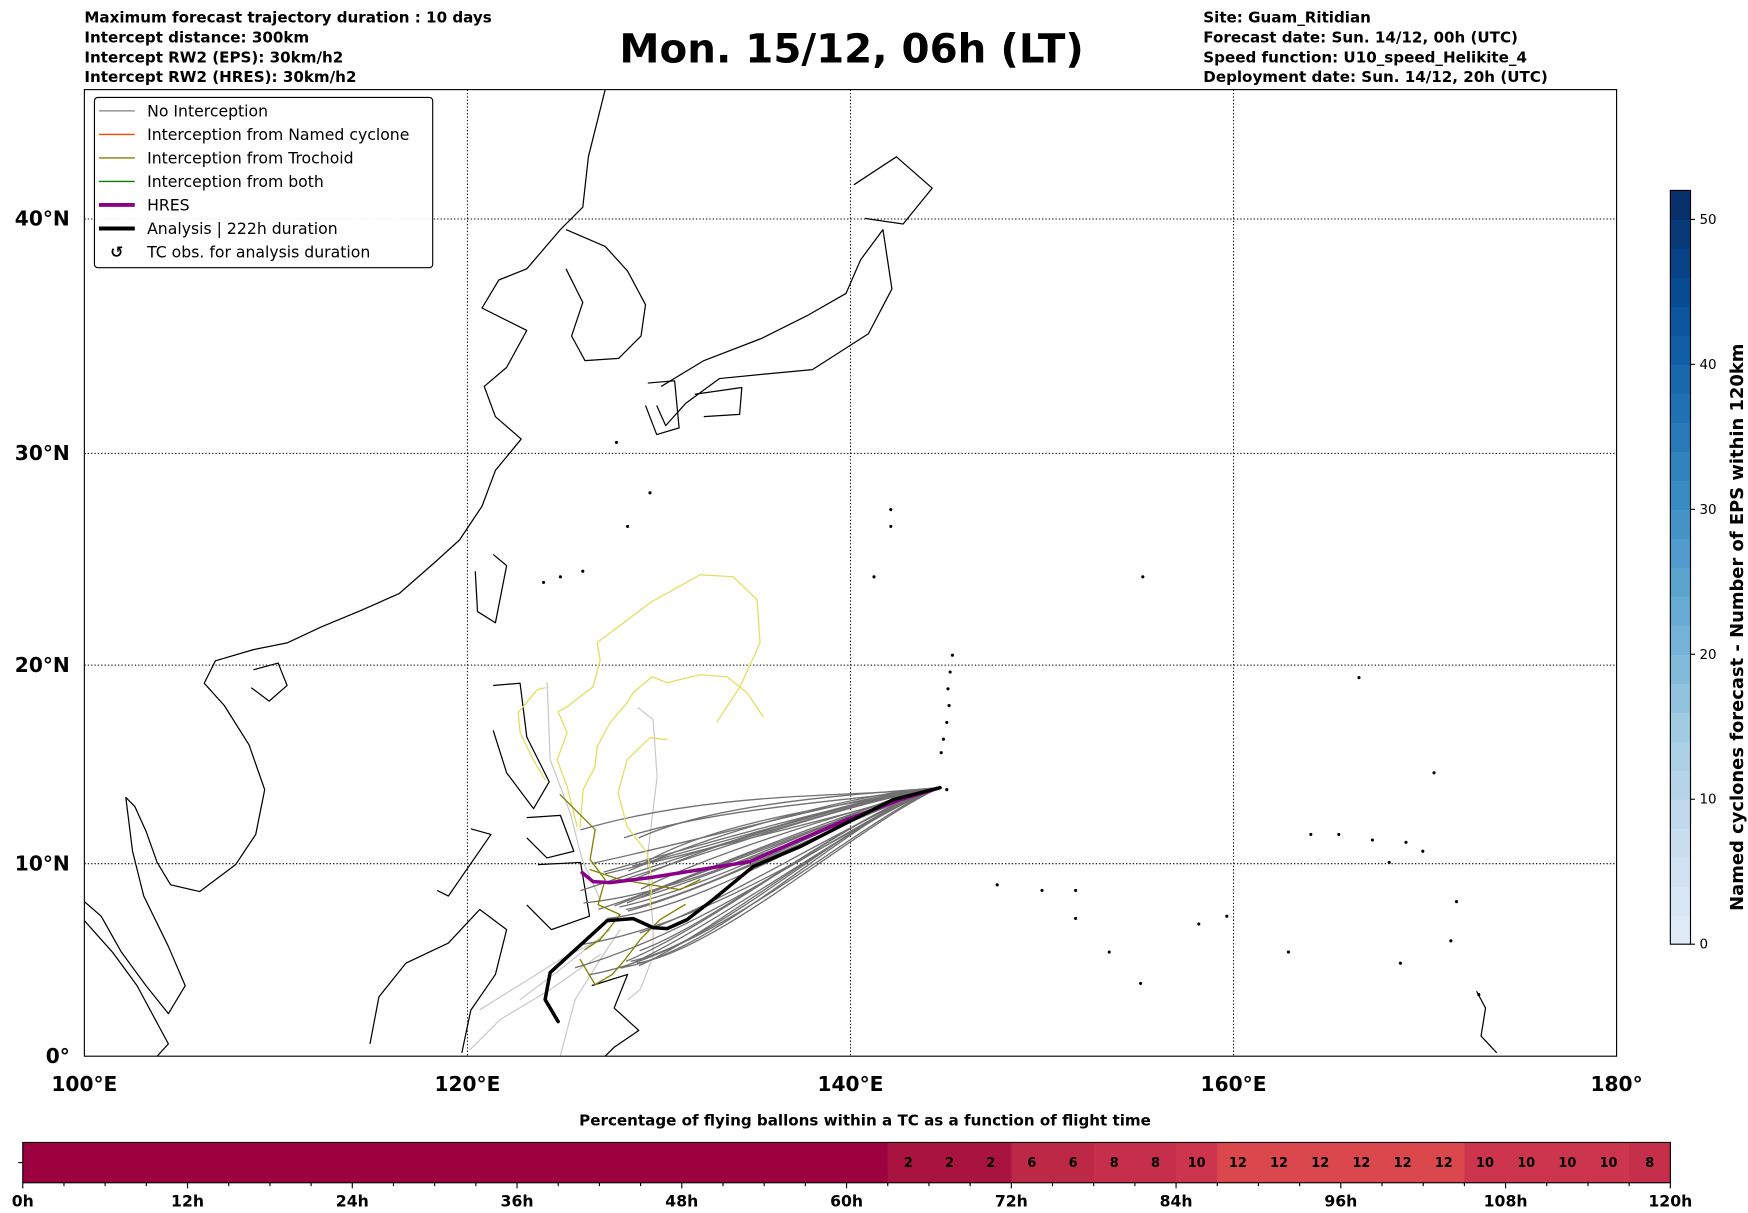 This screenshot has height=1213, width=1748. Describe the element at coordinates (42, 453) in the screenshot. I see `lat-tick-label: 30°N` at that location.